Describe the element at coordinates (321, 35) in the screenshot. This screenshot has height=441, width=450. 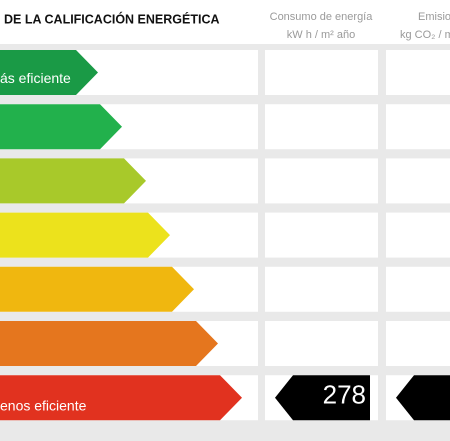
I see `column-unit: kW h / m² año` at that location.